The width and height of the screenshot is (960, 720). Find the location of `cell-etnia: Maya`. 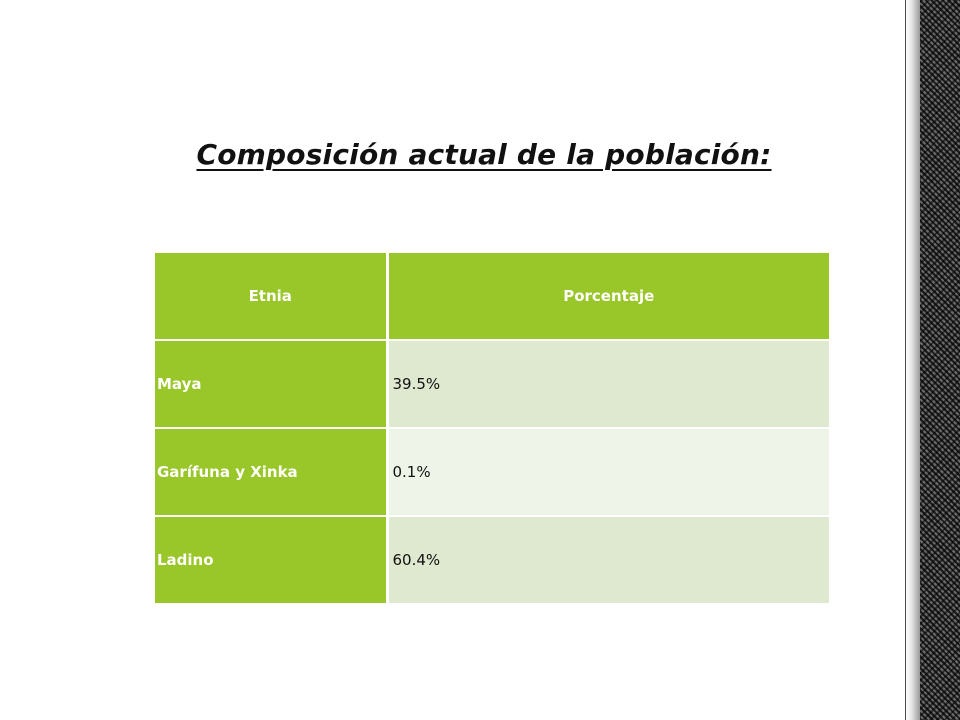

cell-etnia: Maya is located at coordinates (272, 383).